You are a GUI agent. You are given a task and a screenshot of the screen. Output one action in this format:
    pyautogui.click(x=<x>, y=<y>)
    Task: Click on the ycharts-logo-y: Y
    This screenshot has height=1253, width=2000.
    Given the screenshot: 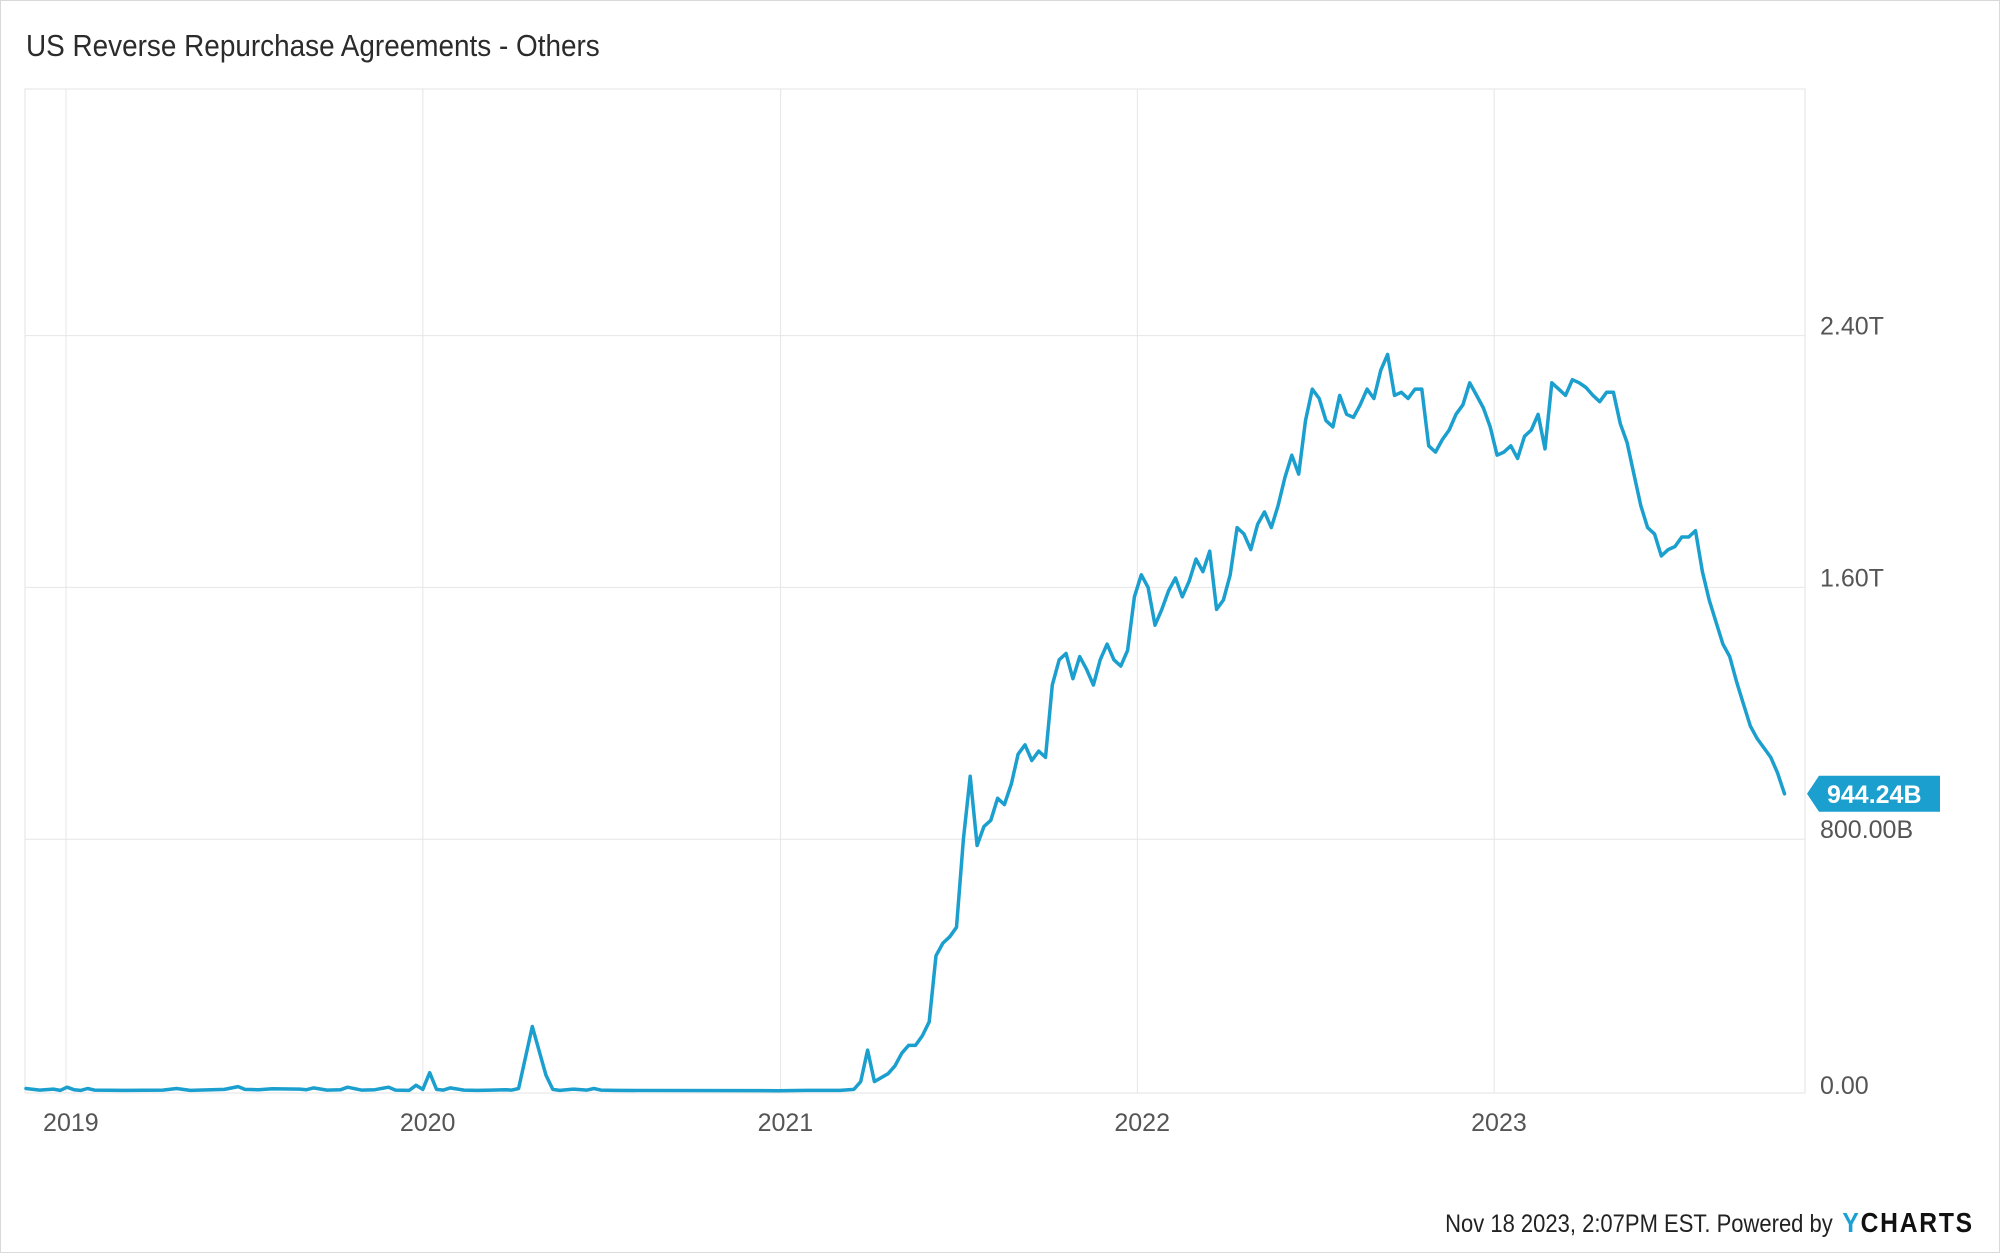 What is the action you would take?
    pyautogui.click(x=1851, y=1222)
    